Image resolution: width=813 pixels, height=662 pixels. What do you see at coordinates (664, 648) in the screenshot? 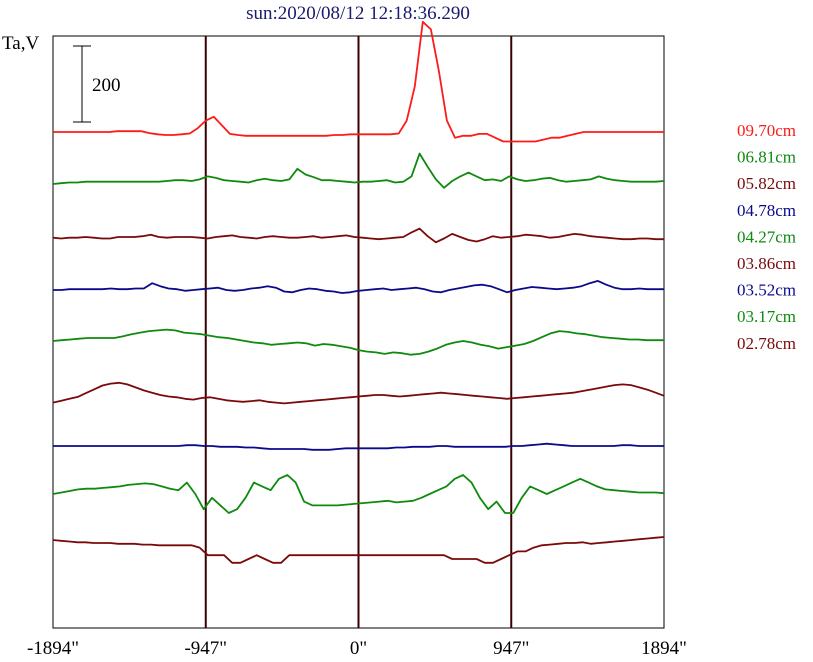
I see `x-tick-label-4: 1894"` at bounding box center [664, 648].